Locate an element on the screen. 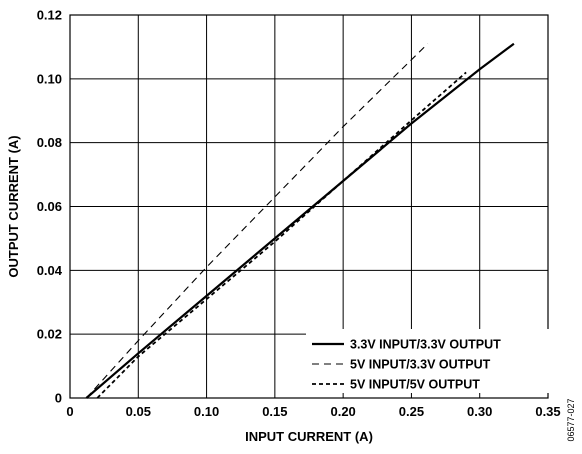 This screenshot has height=454, width=582. y-tick-label: 0.08 is located at coordinates (49, 142).